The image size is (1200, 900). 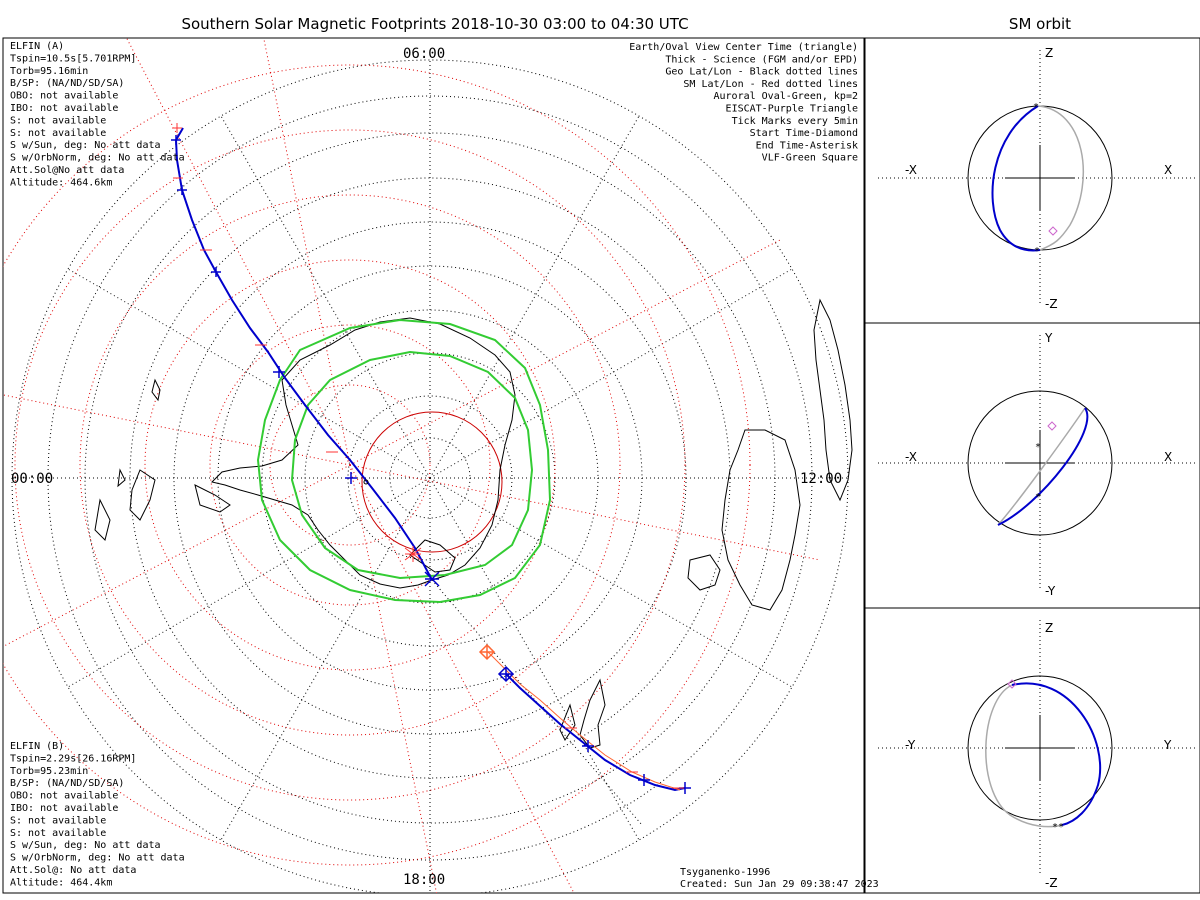 What do you see at coordinates (506, 674) in the screenshot?
I see `start-diamond-a` at bounding box center [506, 674].